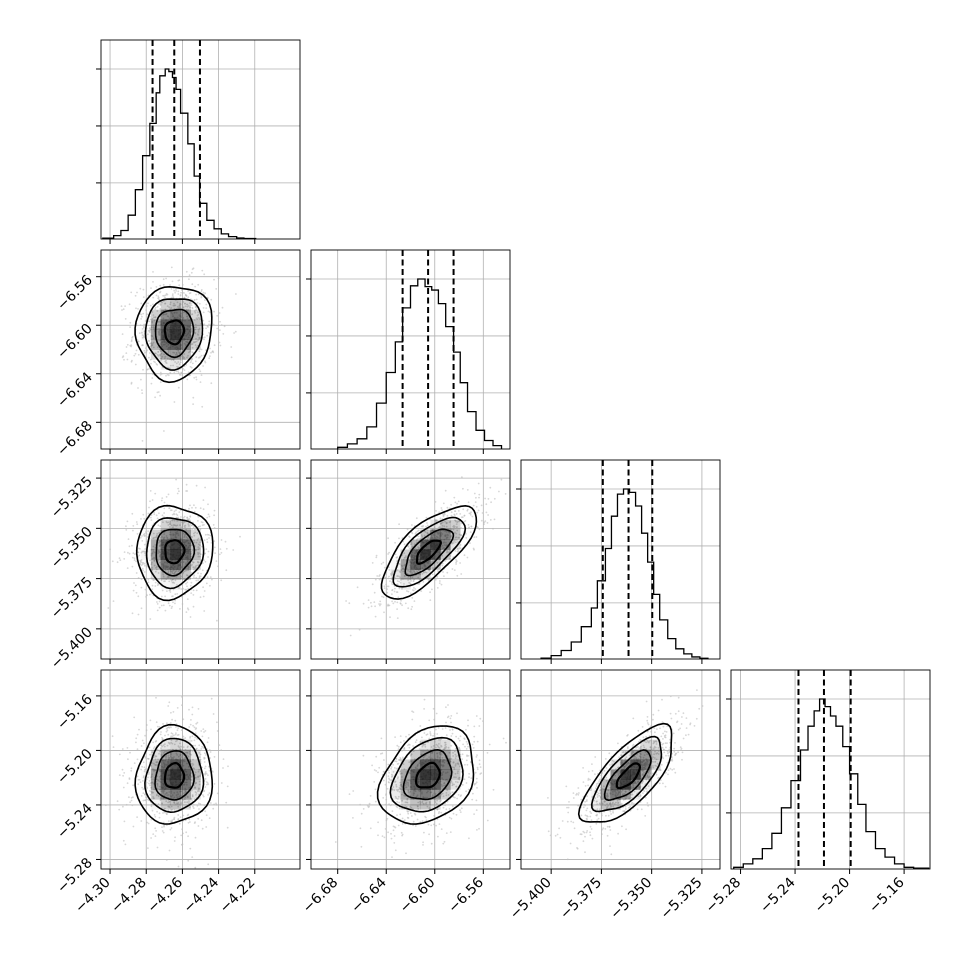 This screenshot has width=970, height=970. Describe the element at coordinates (75, 712) in the screenshot. I see `y-tick-label: −5.16` at that location.